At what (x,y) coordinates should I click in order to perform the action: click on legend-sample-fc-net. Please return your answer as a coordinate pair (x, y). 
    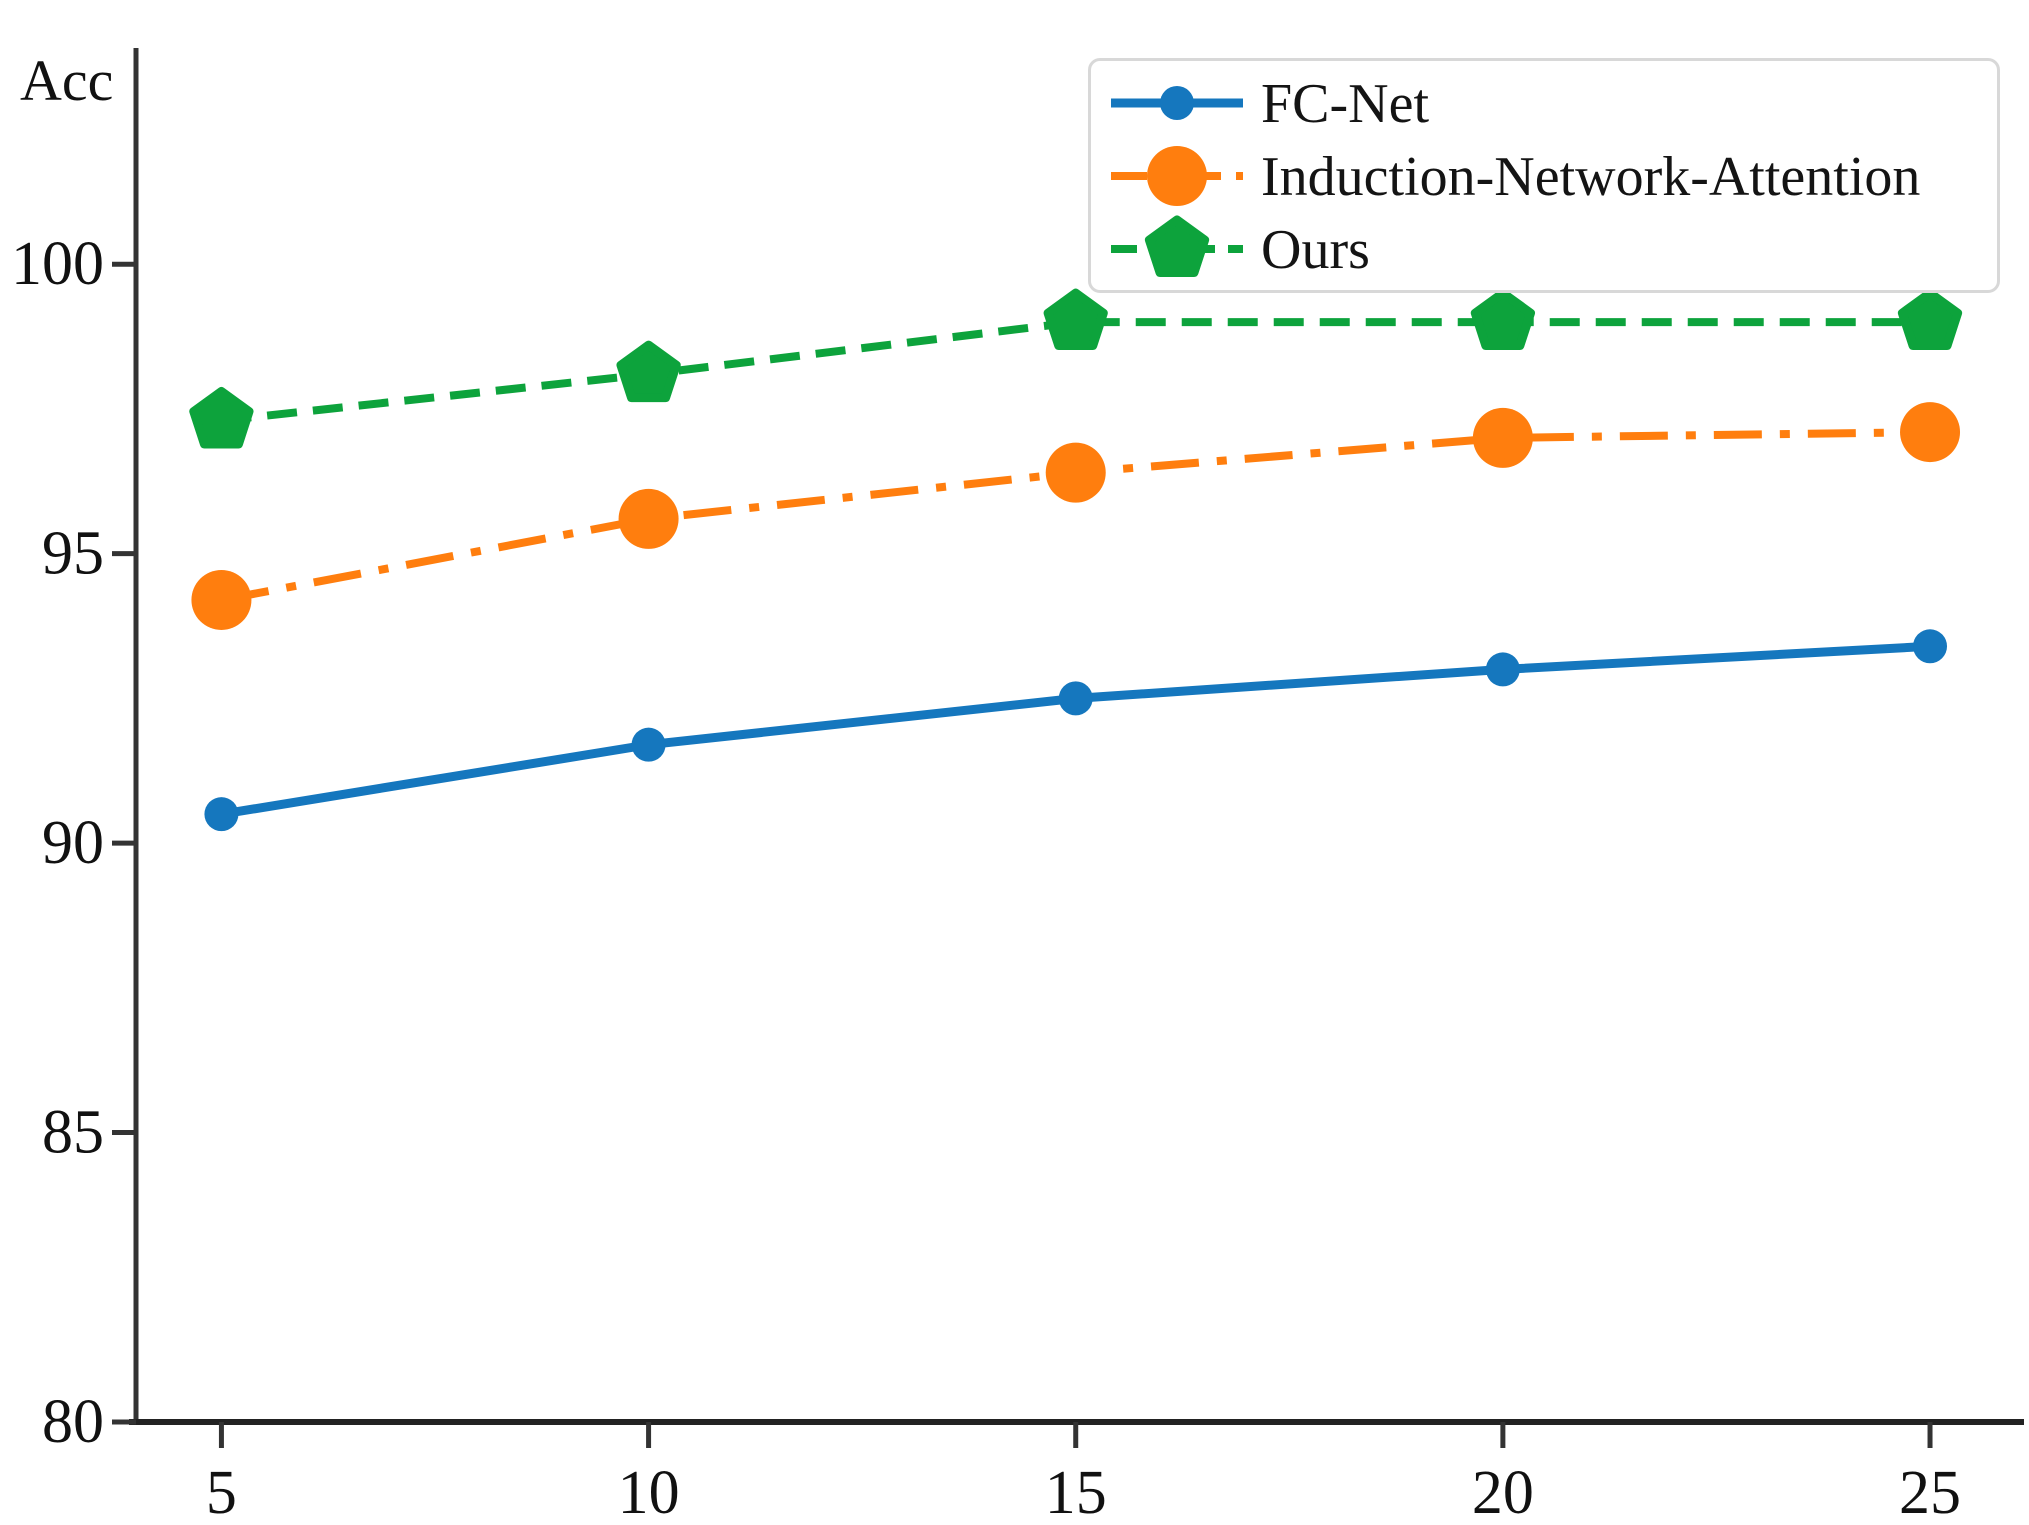
    Looking at the image, I should click on (1177, 103).